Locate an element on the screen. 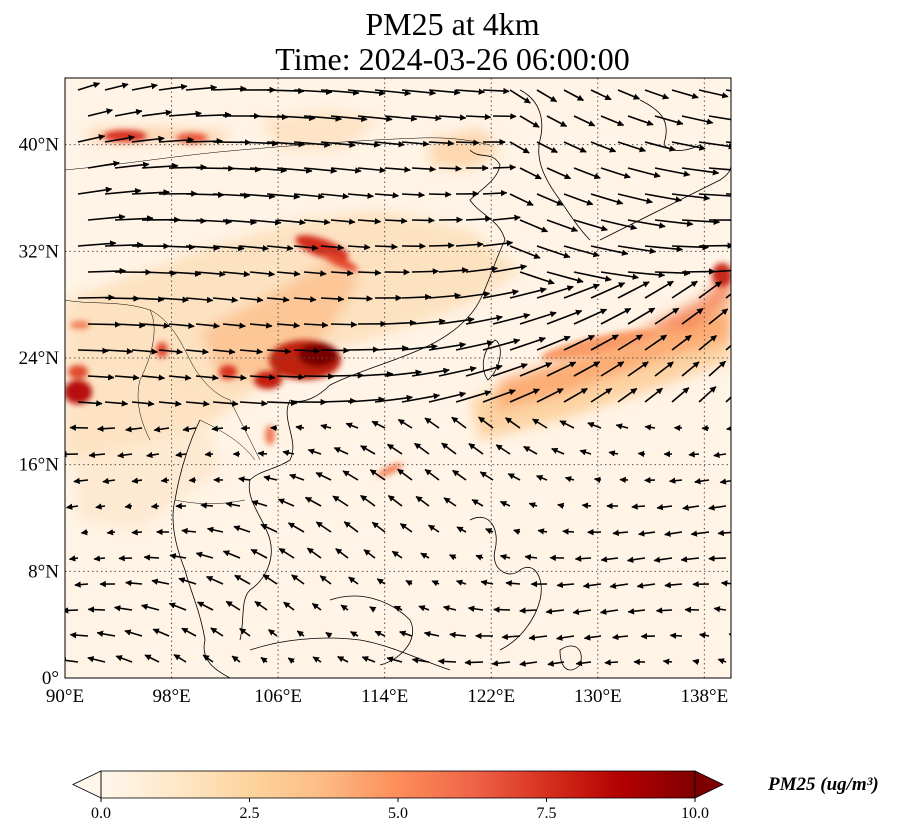 This screenshot has height=836, width=905. lon-tick-label: 90°E is located at coordinates (65, 696).